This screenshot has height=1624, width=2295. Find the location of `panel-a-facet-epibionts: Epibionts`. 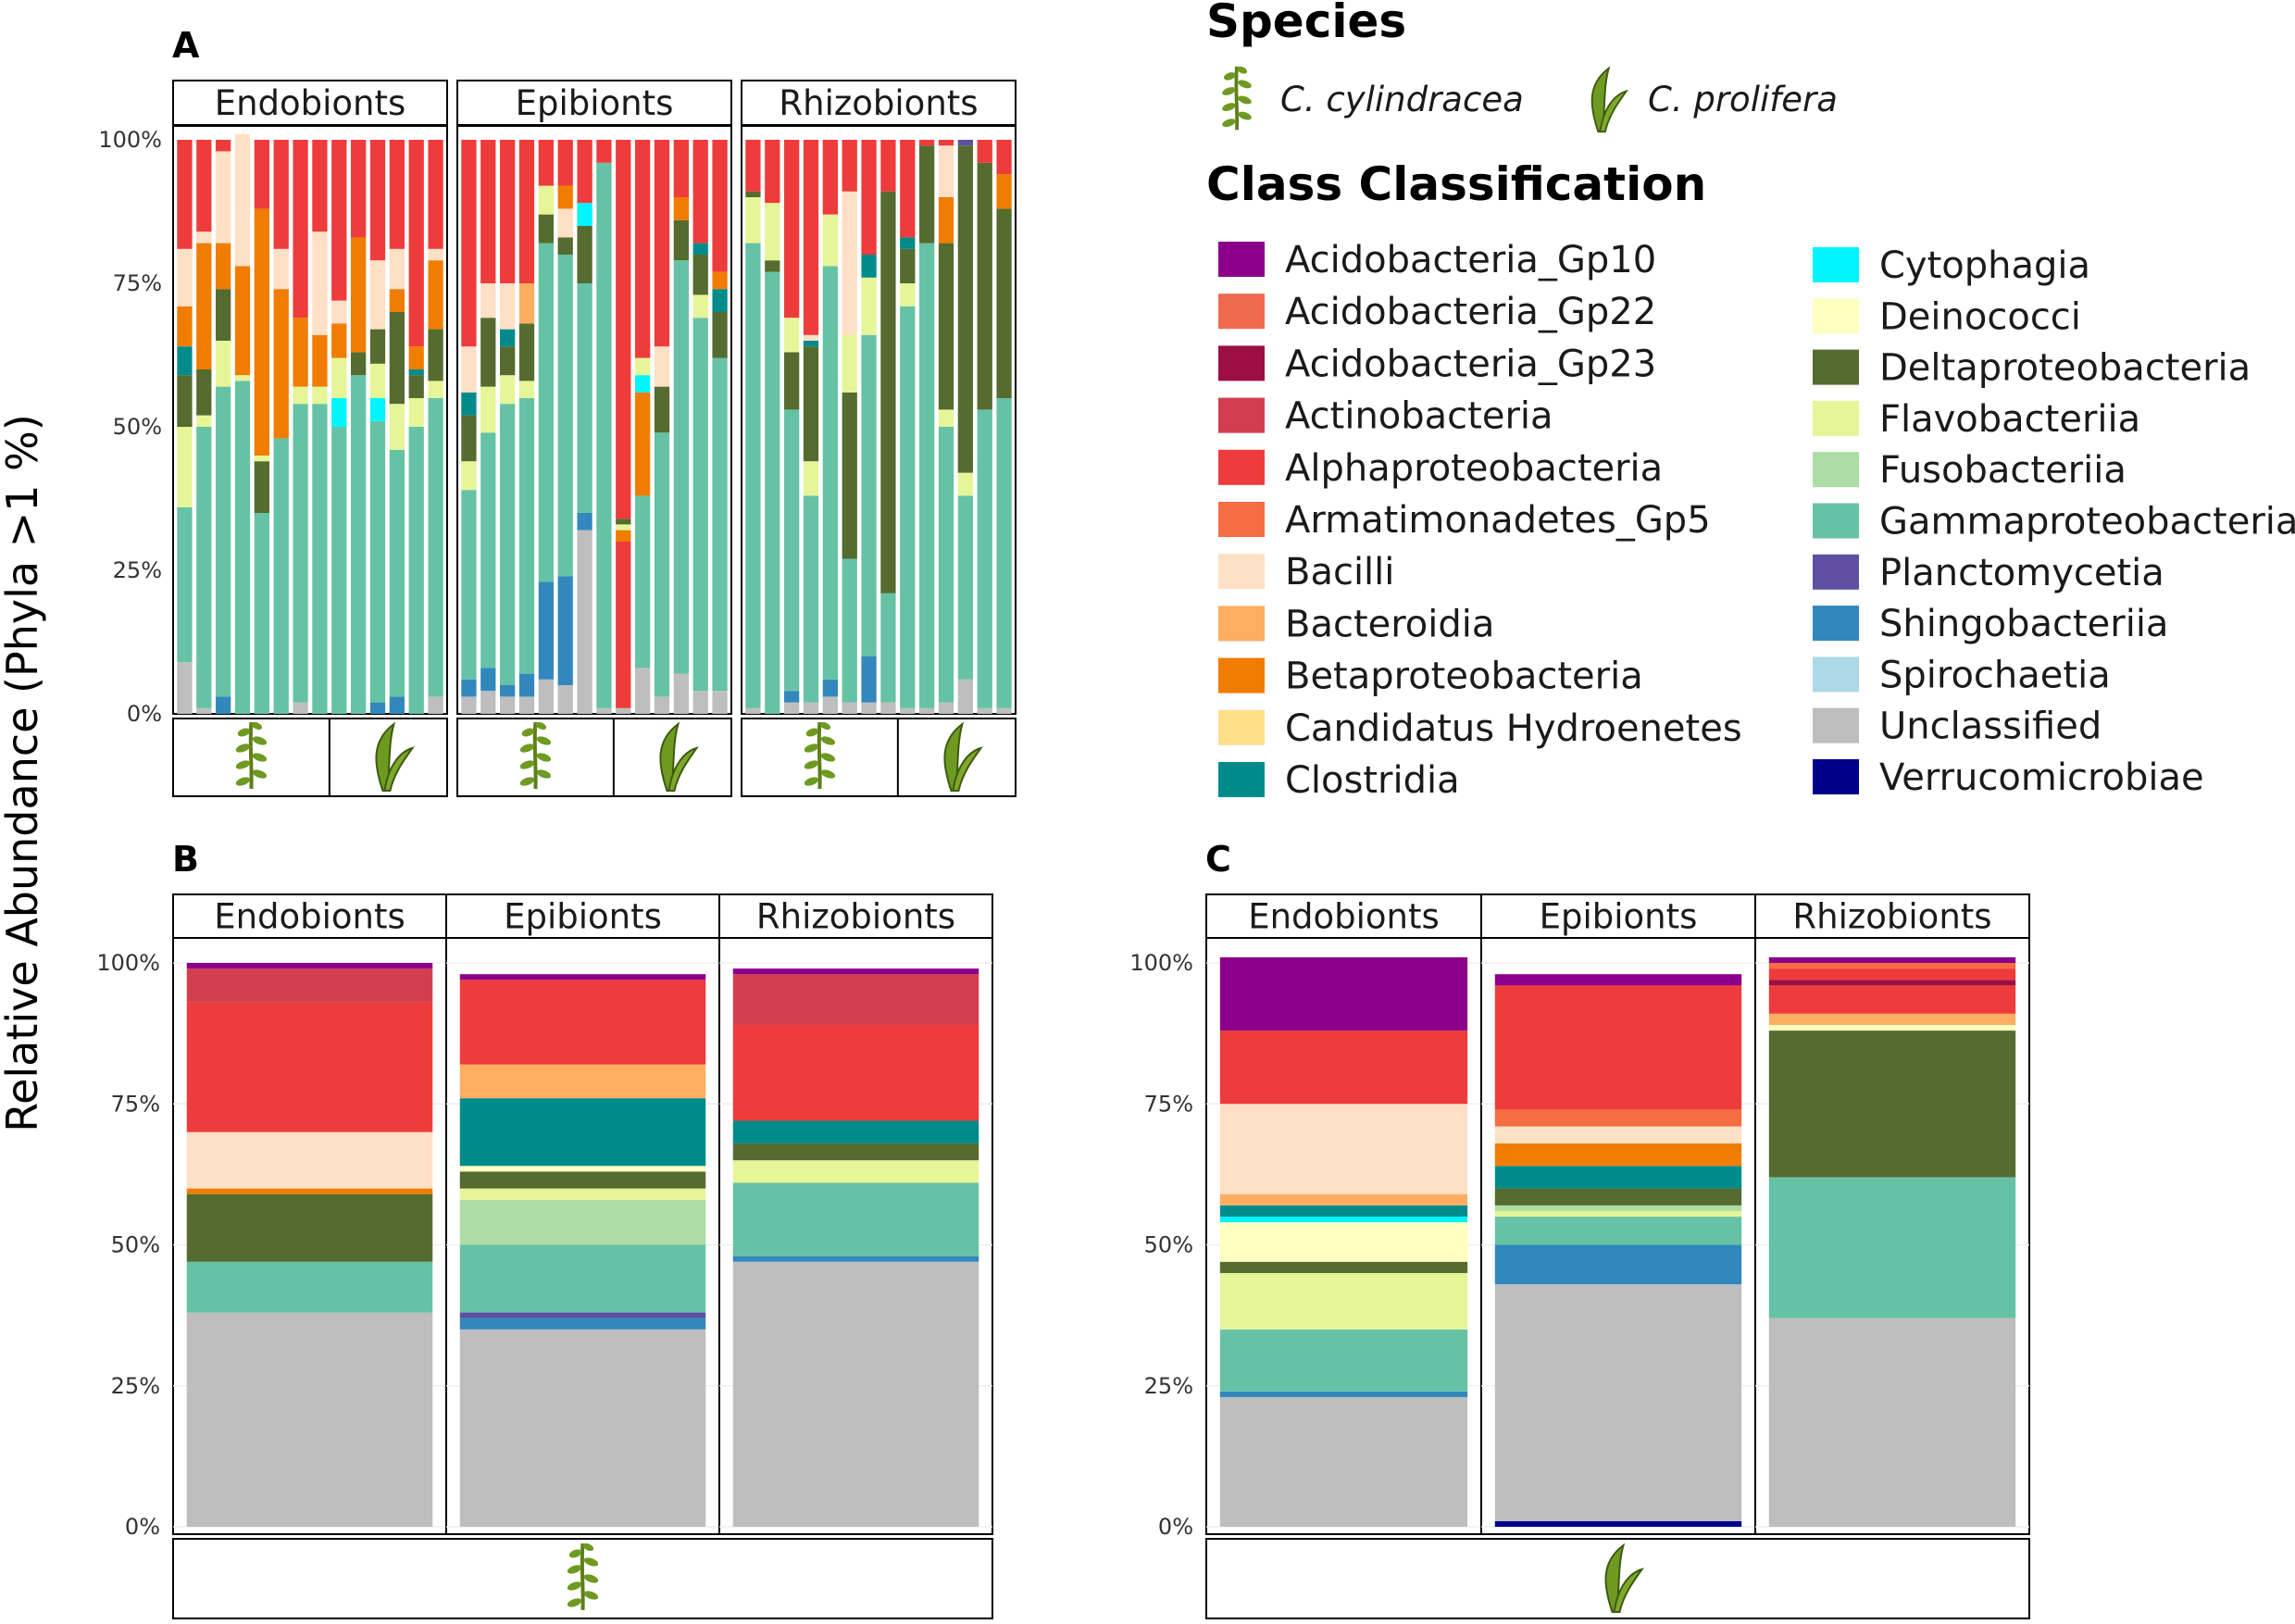

panel-a-facet-epibionts: Epibionts is located at coordinates (594, 438).